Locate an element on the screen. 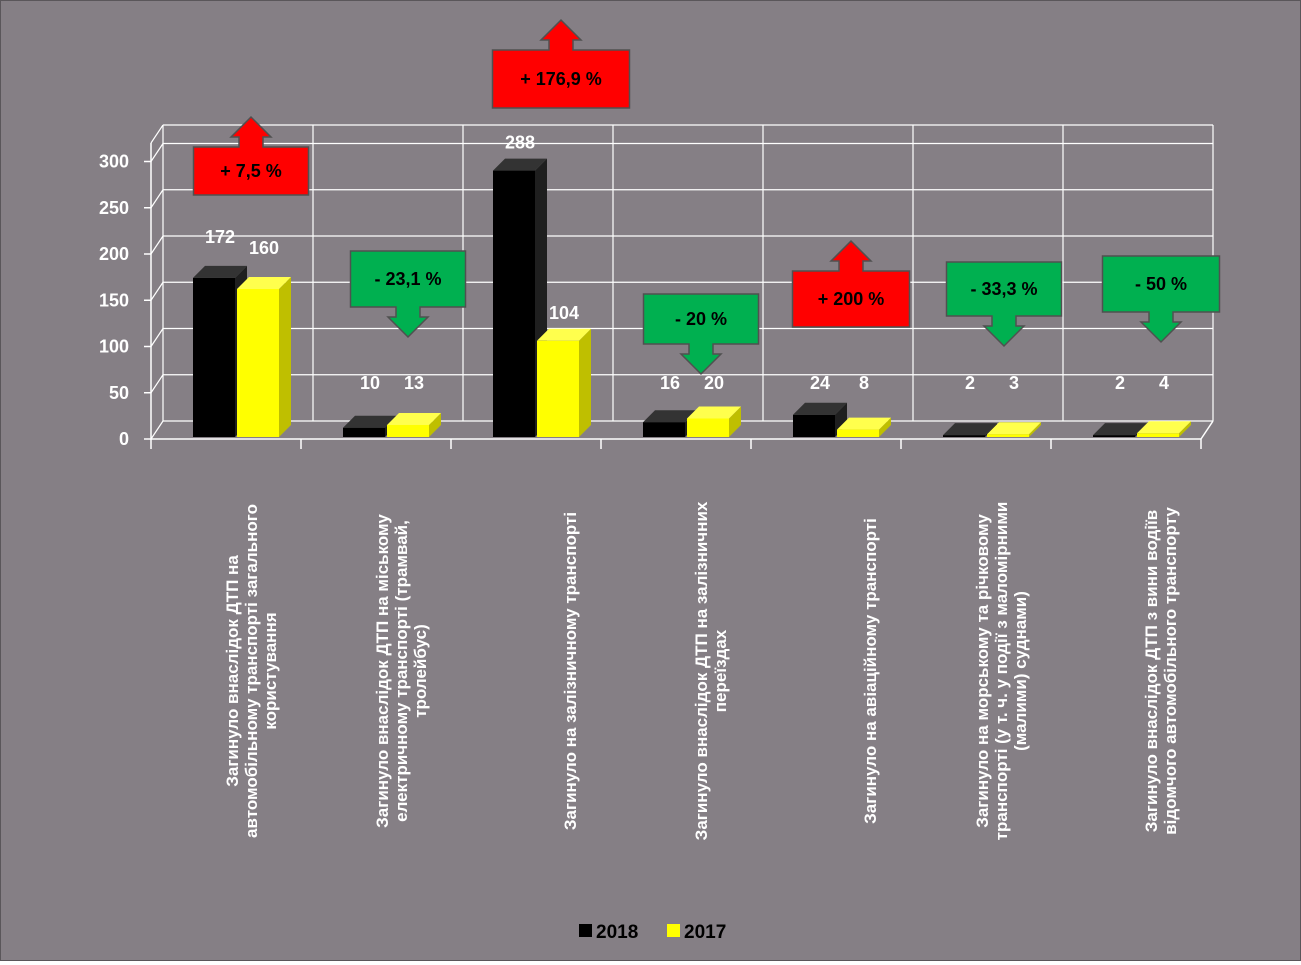  data-label-2017-2: 104 is located at coordinates (564, 313).